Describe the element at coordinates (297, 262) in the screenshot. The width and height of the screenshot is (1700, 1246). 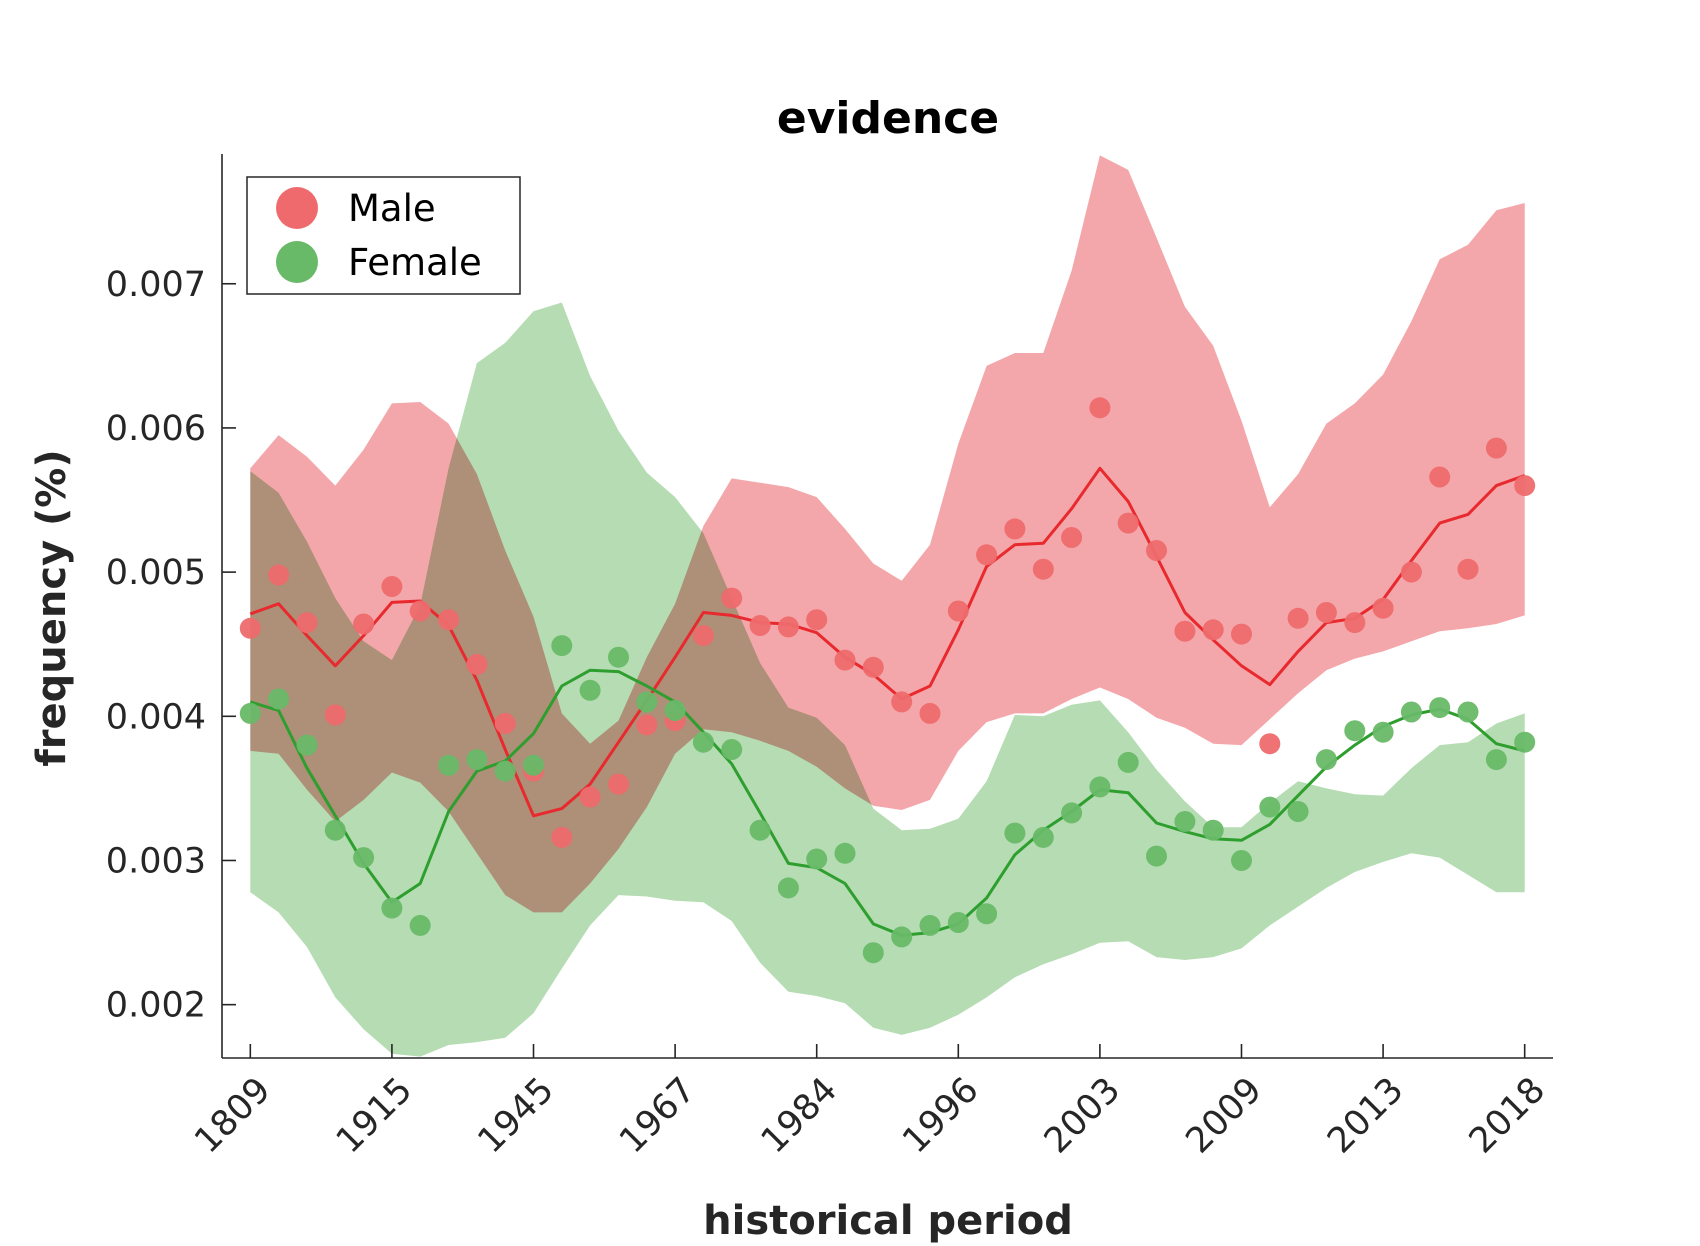
I see `legend-marker-female` at that location.